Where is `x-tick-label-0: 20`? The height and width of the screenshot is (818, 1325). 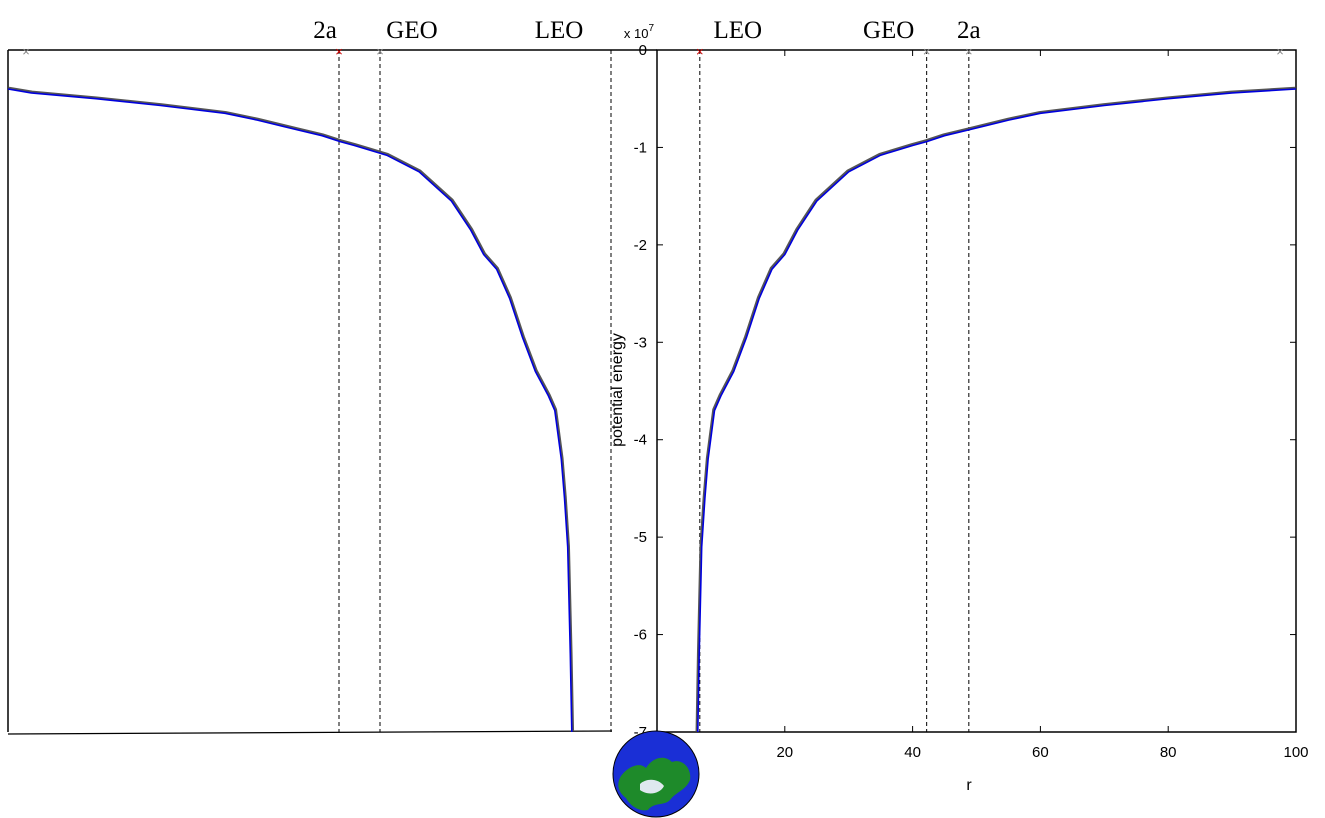
x-tick-label-0: 20 is located at coordinates (784, 752).